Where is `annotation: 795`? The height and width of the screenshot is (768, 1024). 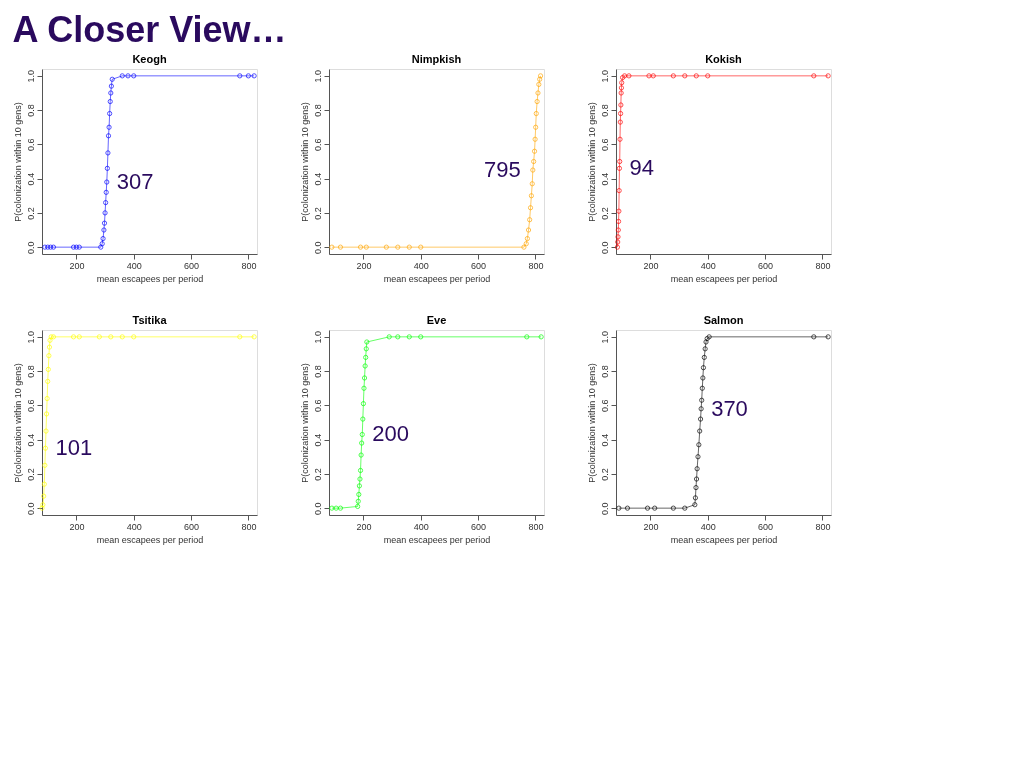 annotation: 795 is located at coordinates (502, 170).